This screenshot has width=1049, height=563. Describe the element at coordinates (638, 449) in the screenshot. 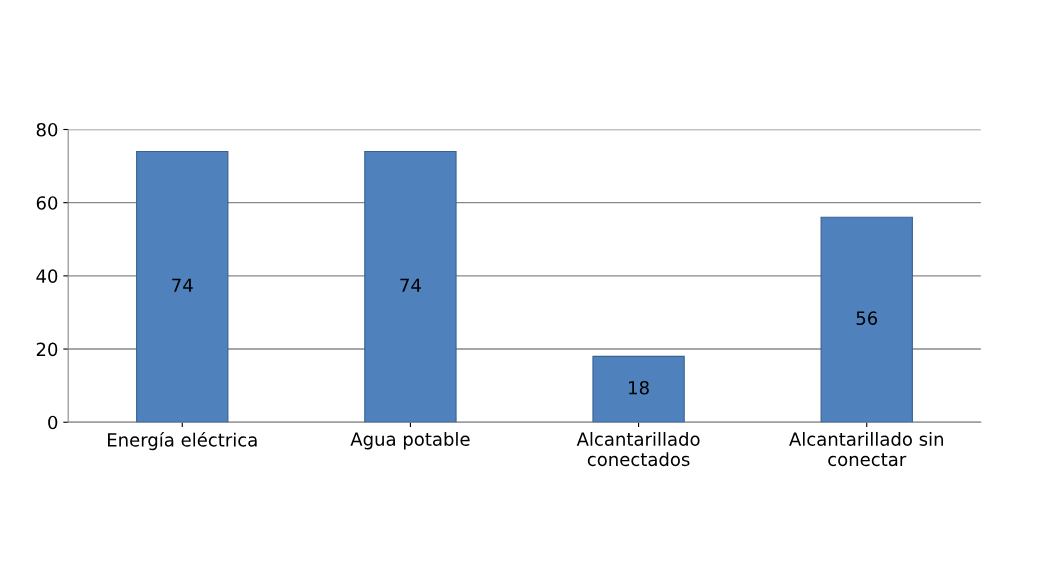

I see `x-tick-label: Alcantarillado conectados` at that location.